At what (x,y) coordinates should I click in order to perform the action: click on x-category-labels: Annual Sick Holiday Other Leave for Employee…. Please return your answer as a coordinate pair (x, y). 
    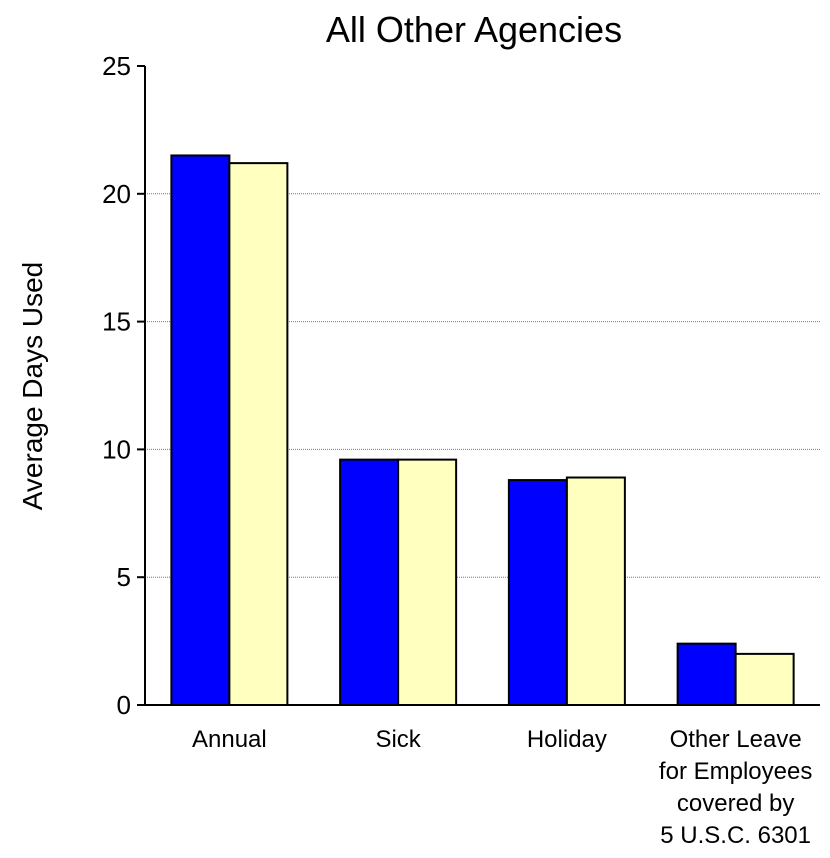
    Looking at the image, I should click on (502, 787).